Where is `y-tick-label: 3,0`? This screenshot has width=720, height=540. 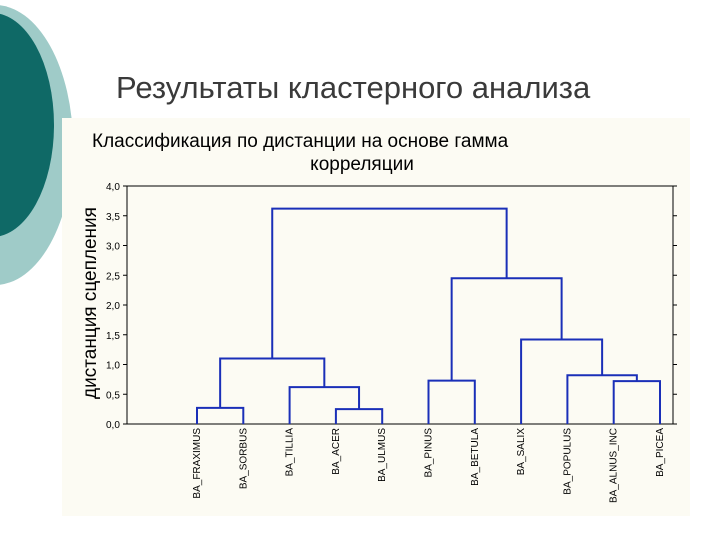 y-tick-label: 3,0 is located at coordinates (113, 247).